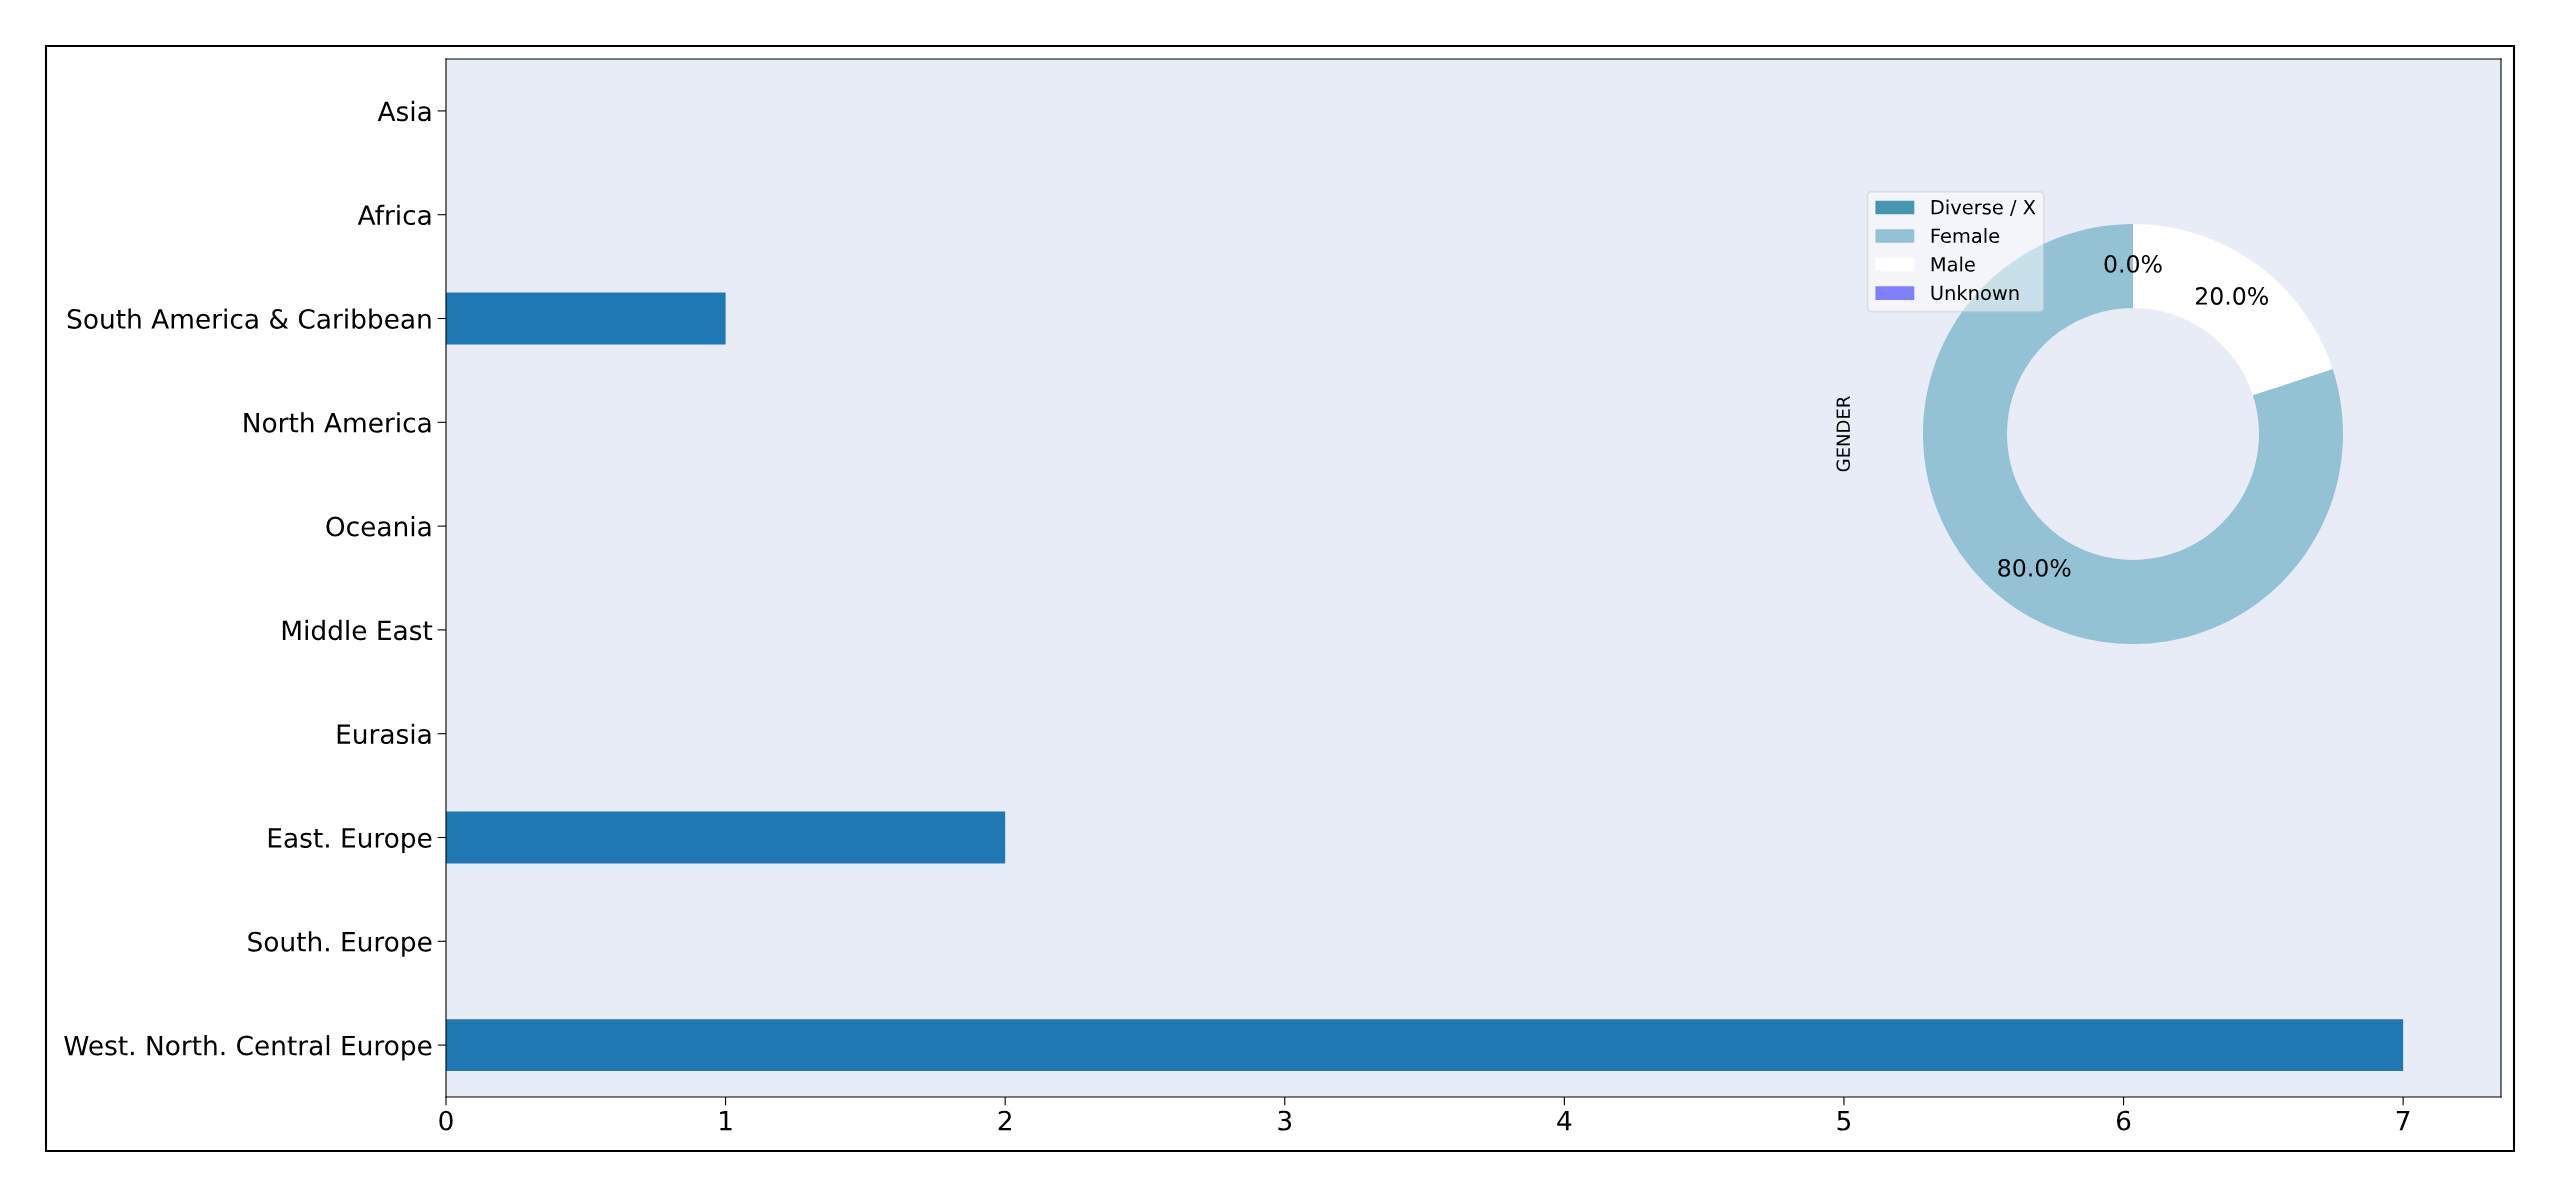 This screenshot has height=1197, width=2560. What do you see at coordinates (2124, 1120) in the screenshot?
I see `x-tick-label: 6` at bounding box center [2124, 1120].